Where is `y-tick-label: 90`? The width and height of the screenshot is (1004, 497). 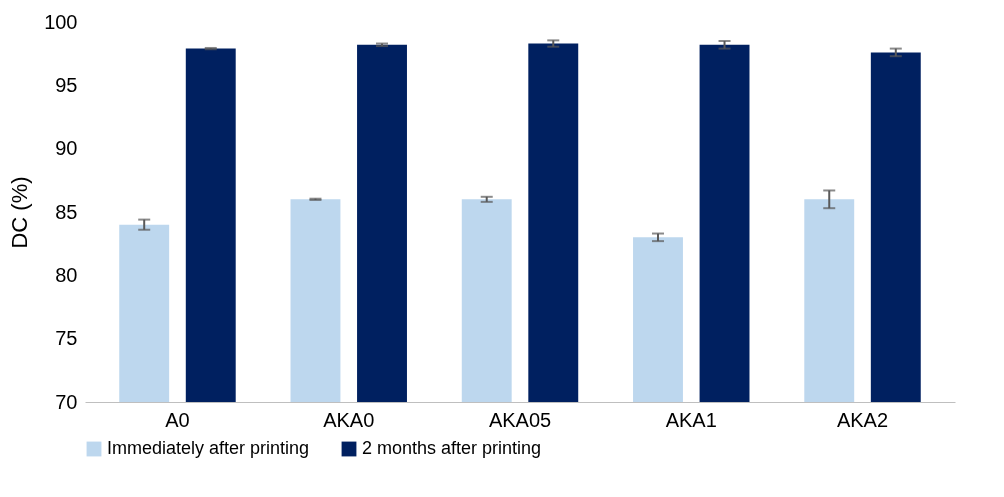
y-tick-label: 90 is located at coordinates (66, 148).